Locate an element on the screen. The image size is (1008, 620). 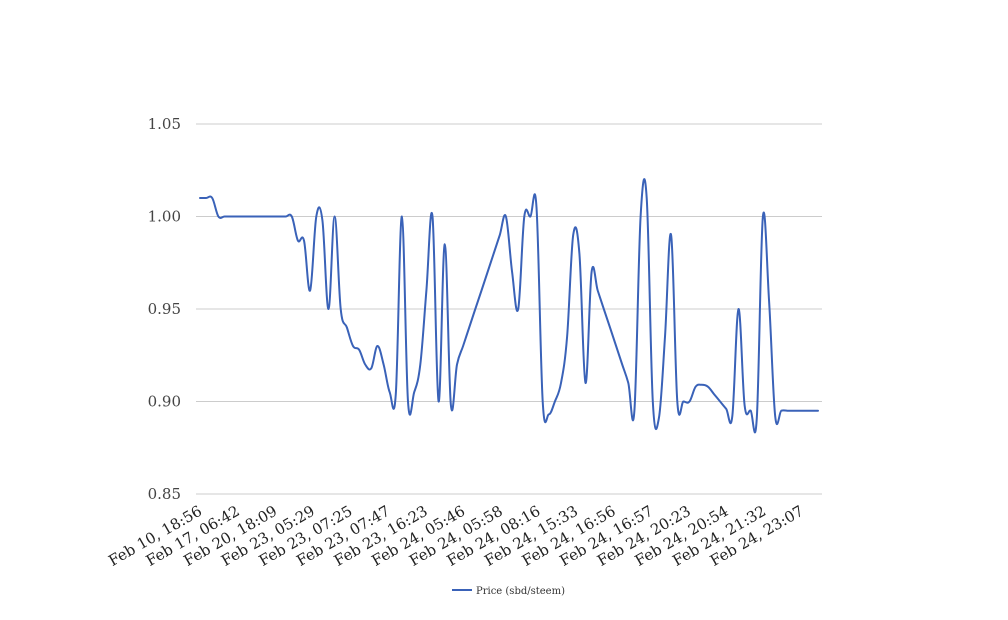
y-tick-label: 0.95 is located at coordinates (164, 309).